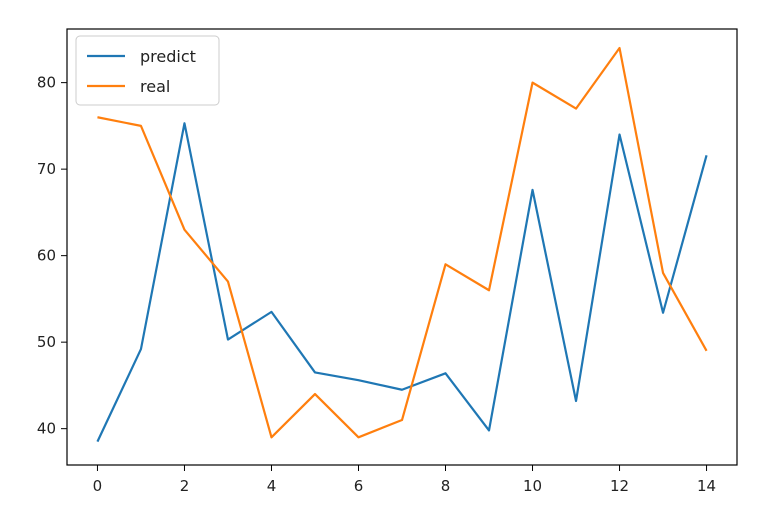 This screenshot has width=776, height=516. I want to click on legend-label-predict: predict, so click(168, 56).